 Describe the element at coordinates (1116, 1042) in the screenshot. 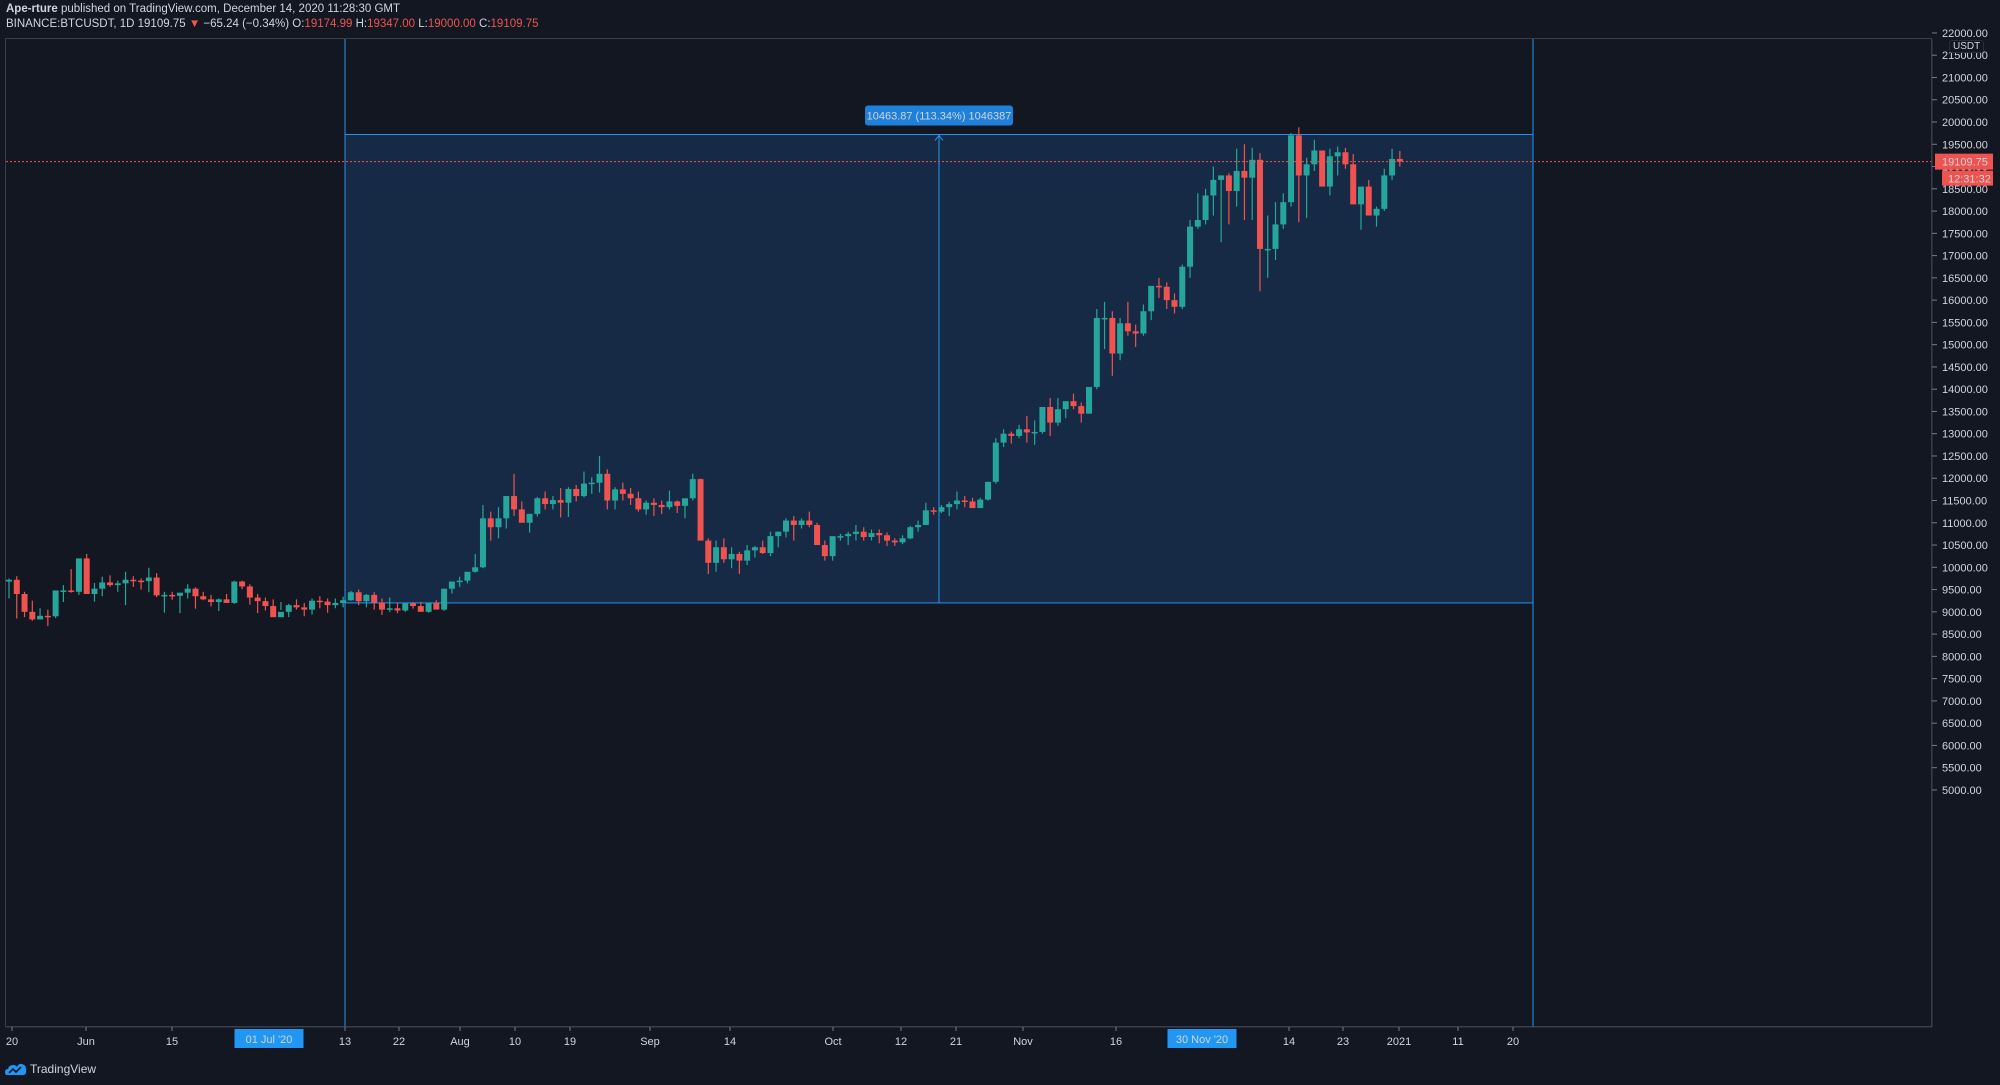

I see `x-tick-label: 16` at that location.